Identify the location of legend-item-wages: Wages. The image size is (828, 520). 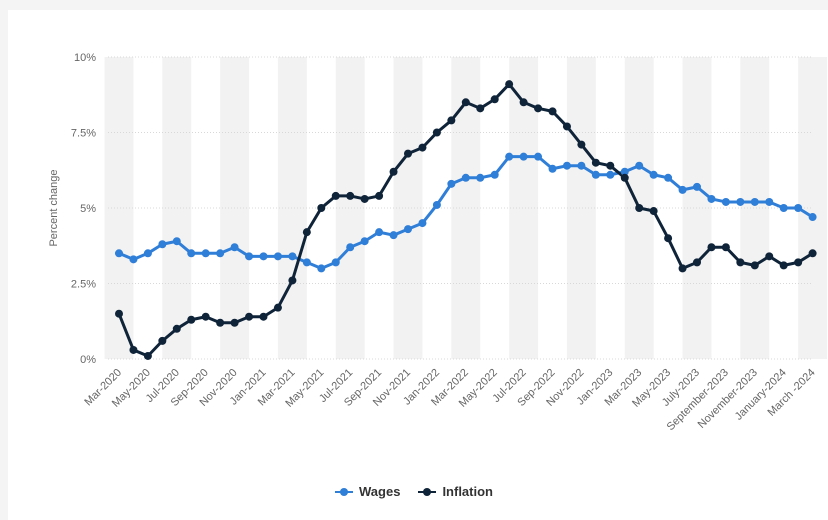
(367, 491).